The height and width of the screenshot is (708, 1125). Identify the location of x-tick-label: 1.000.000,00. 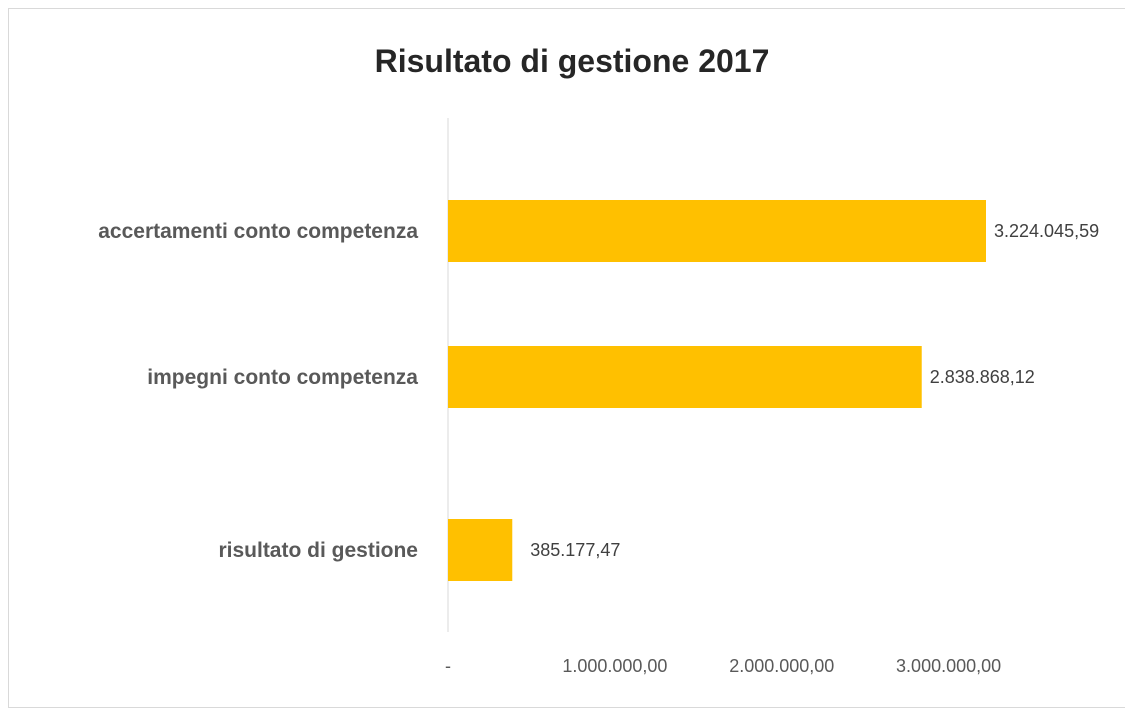
(614, 666).